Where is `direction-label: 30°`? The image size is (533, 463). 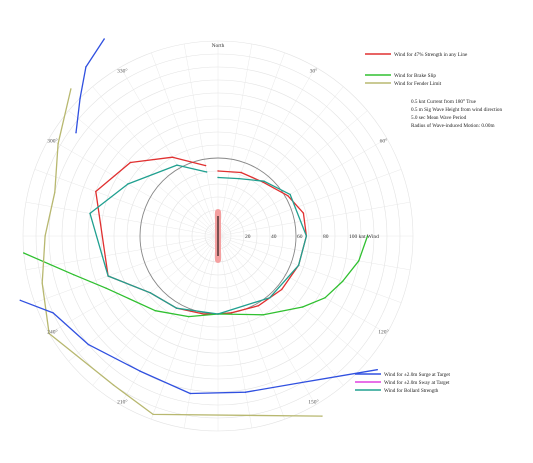
direction-label: 30° is located at coordinates (314, 71).